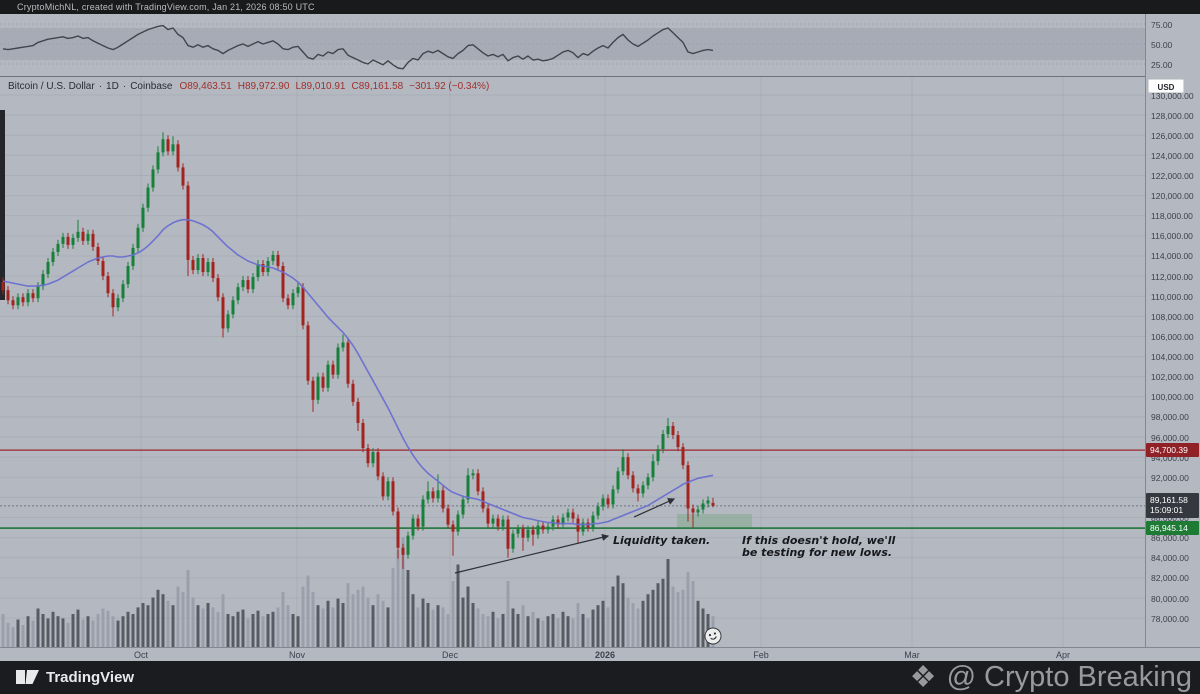  What do you see at coordinates (151, 86) in the screenshot?
I see `legend-exchange: Coinbase` at bounding box center [151, 86].